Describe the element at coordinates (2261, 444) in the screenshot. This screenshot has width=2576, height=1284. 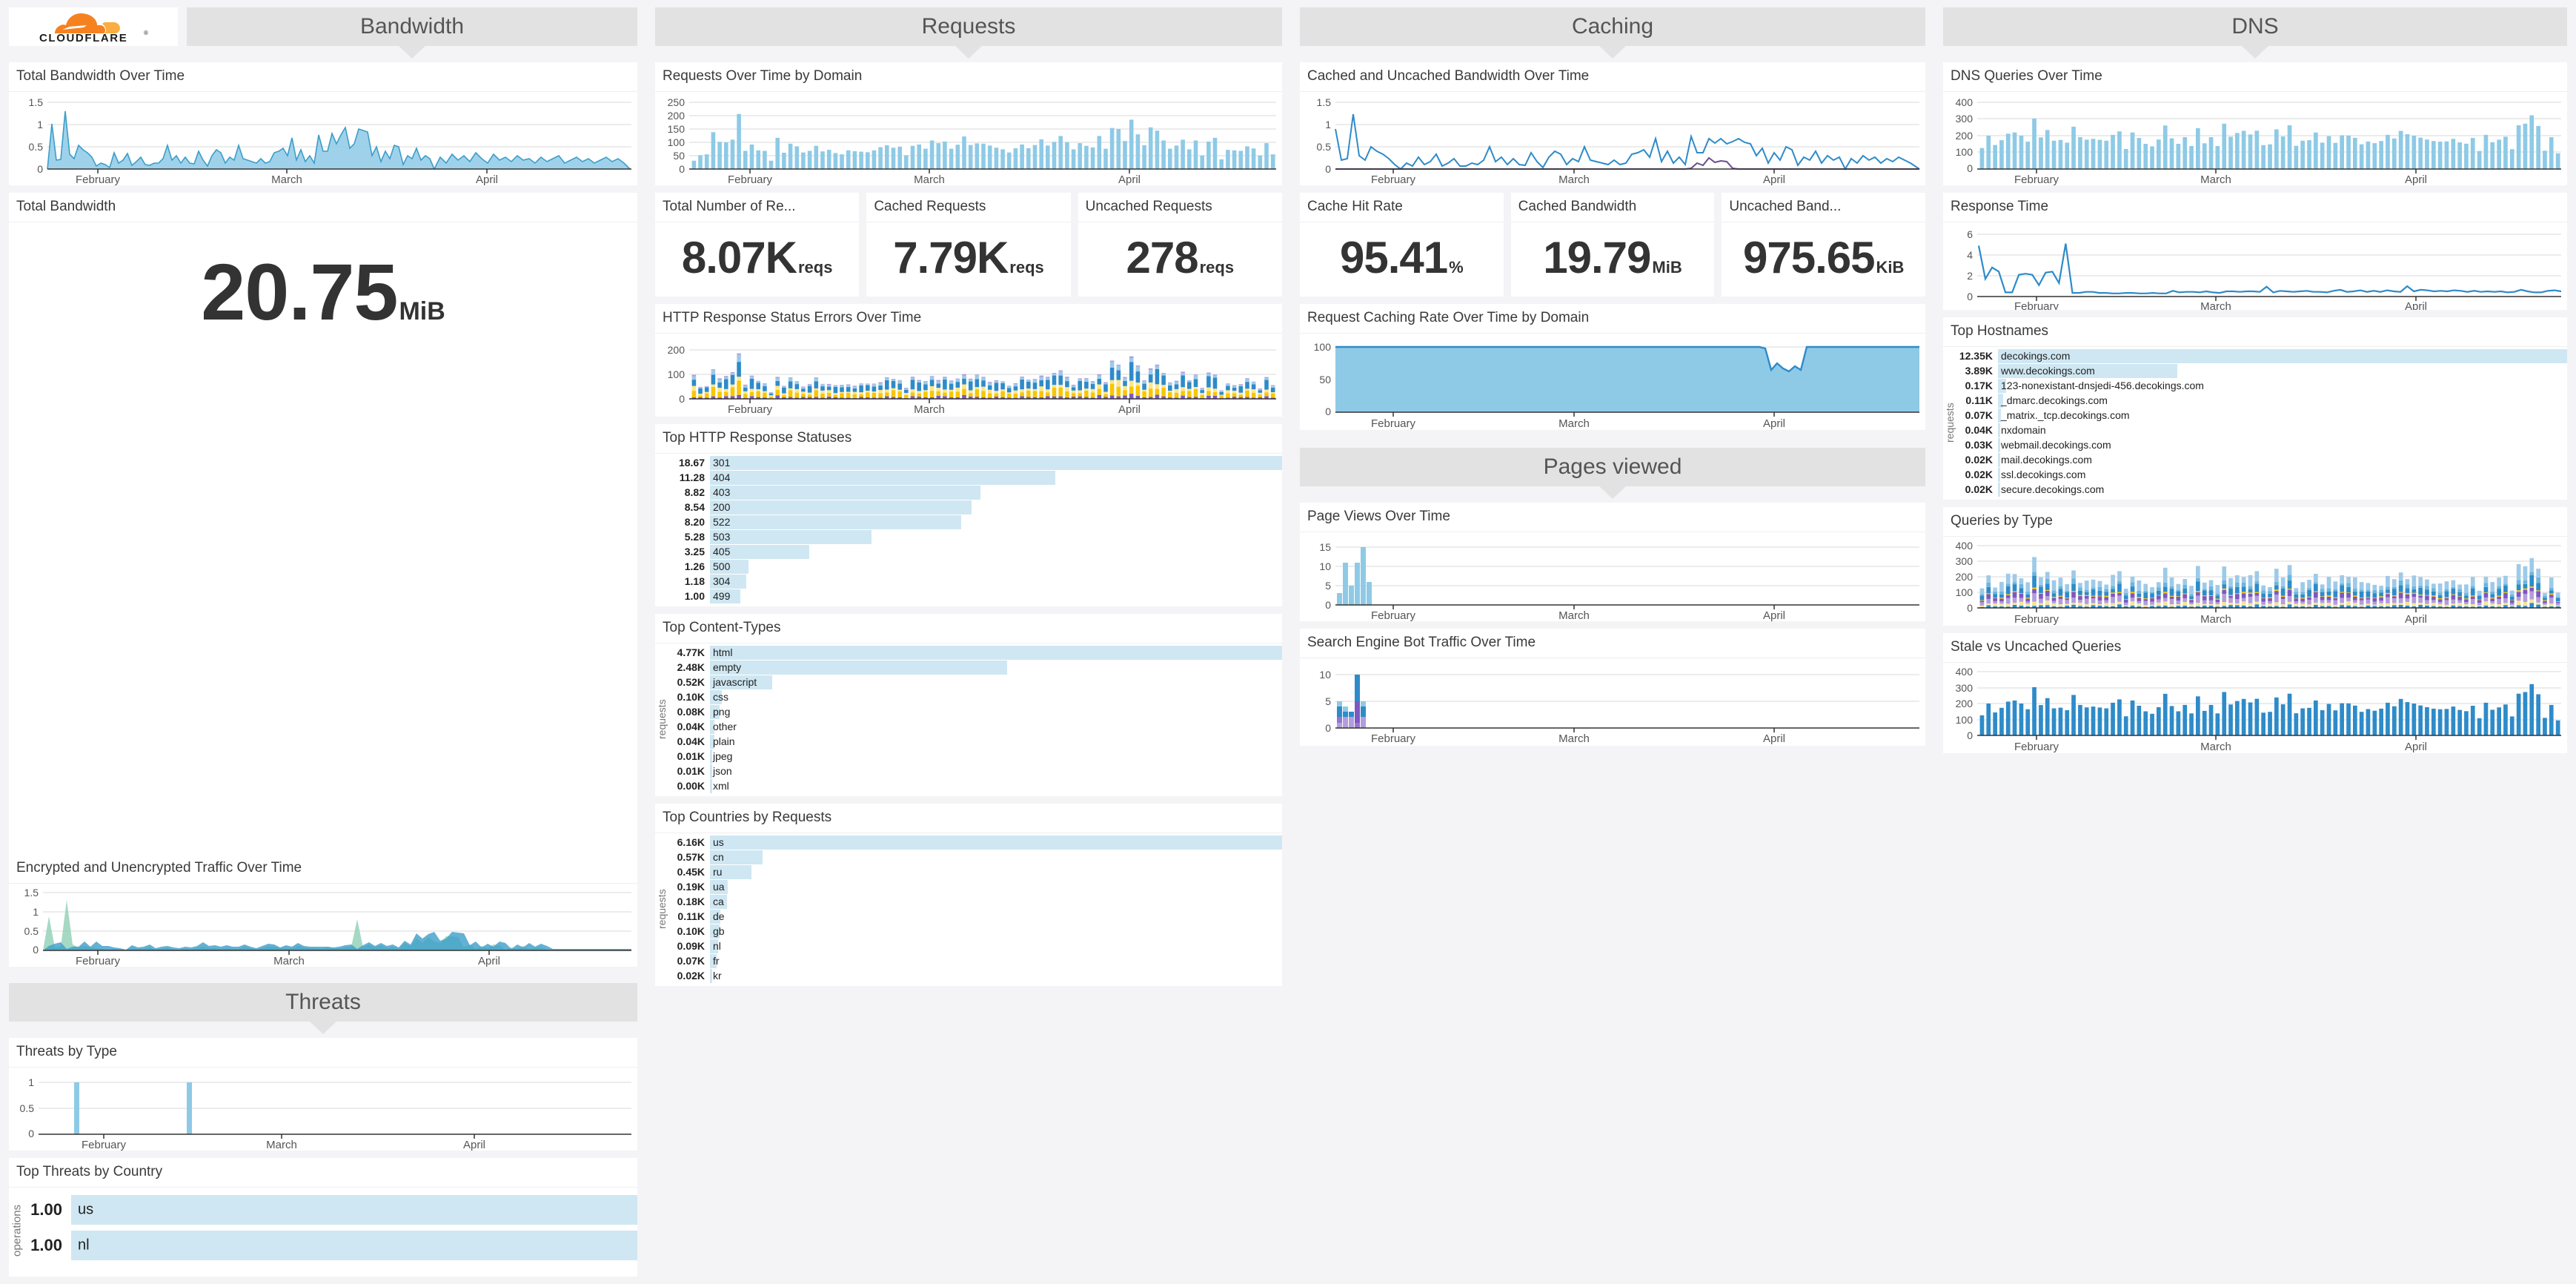
I see `list-item: 0.03K webmail.decokings.com` at that location.